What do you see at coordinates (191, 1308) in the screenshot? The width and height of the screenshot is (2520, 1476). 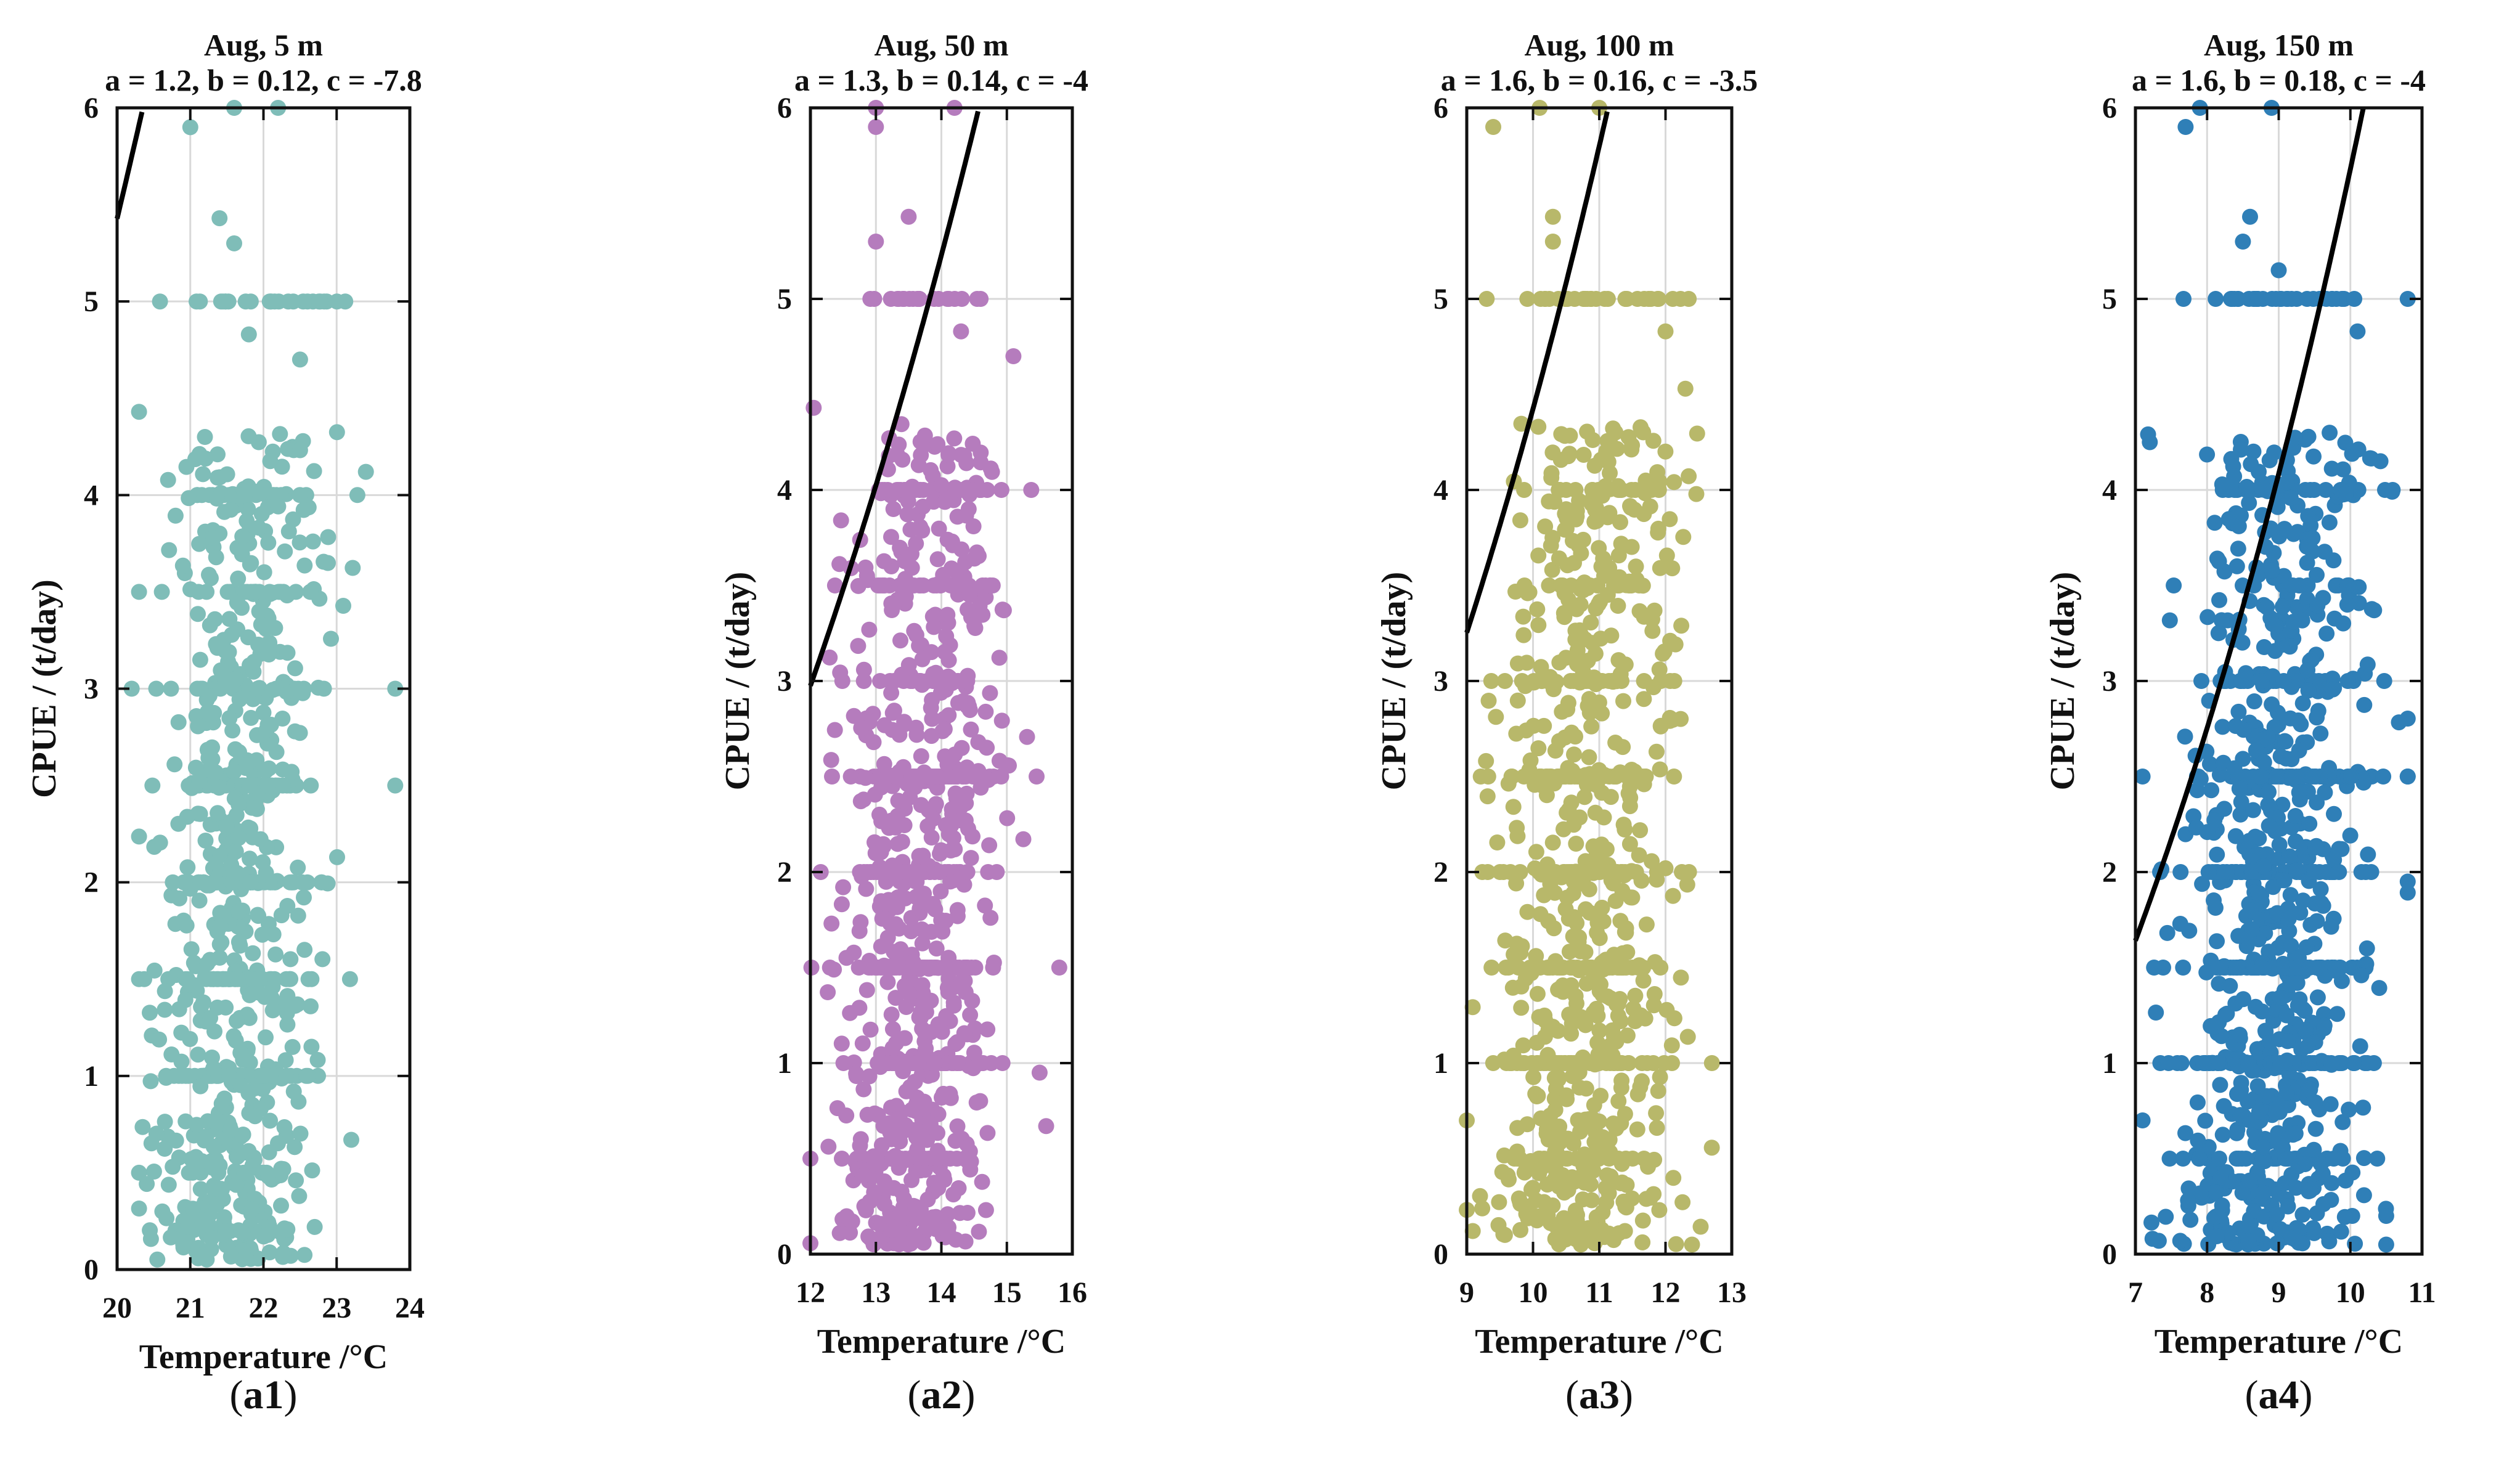 I see `x-tick-label: 21` at bounding box center [191, 1308].